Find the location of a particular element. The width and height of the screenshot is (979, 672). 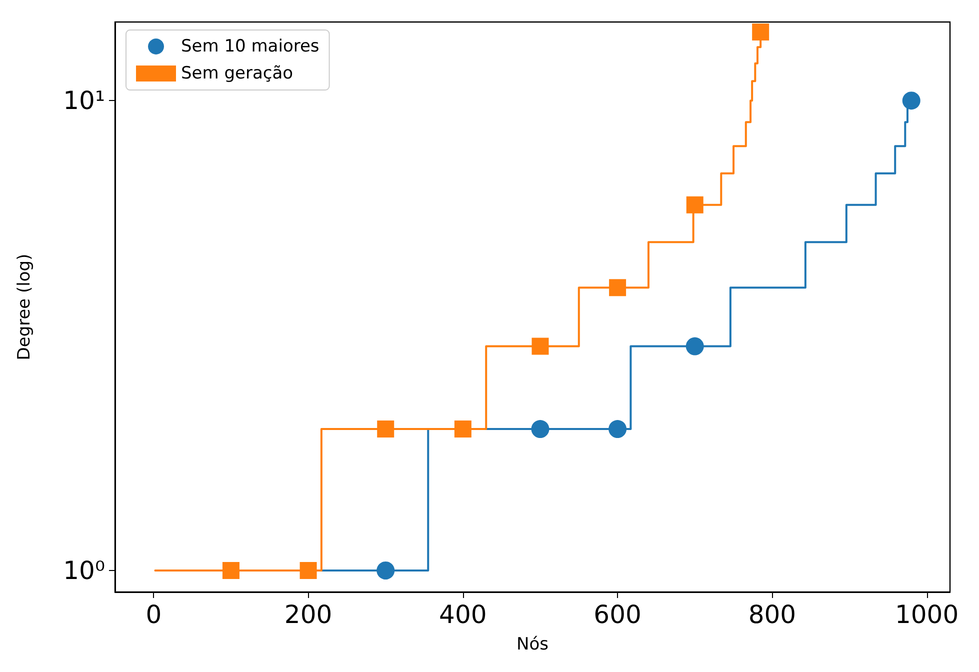

y-axis-title: Degree (log) is located at coordinates (24, 307).